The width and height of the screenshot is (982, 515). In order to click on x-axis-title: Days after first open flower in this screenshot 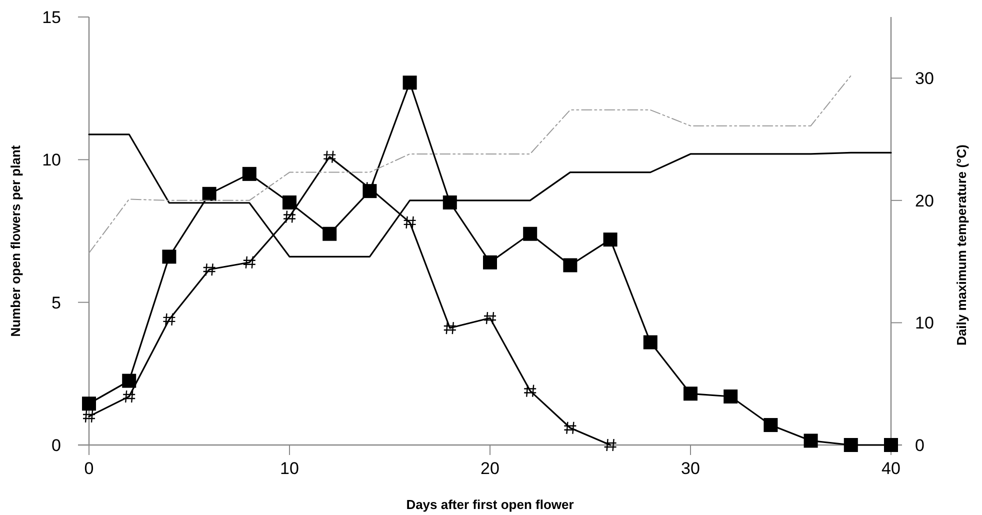, I will do `click(490, 504)`.